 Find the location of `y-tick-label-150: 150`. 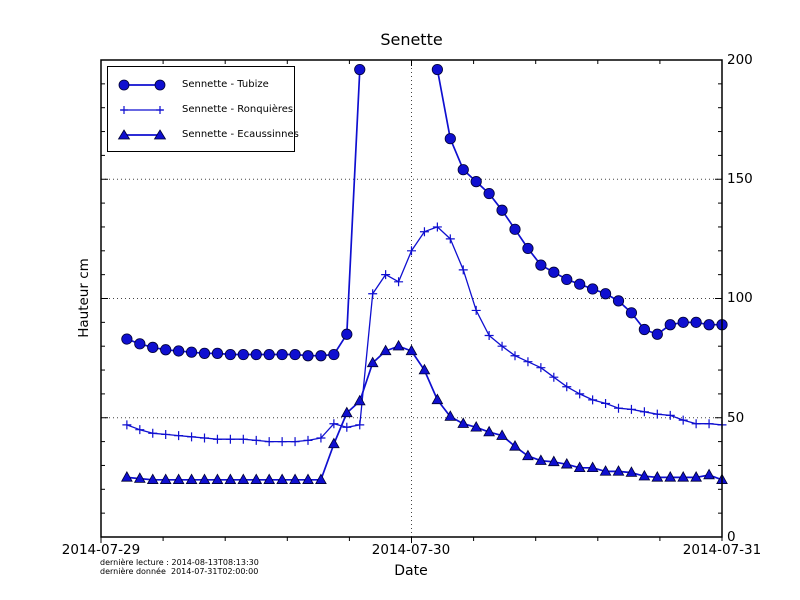

y-tick-label-150: 150 is located at coordinates (740, 179).